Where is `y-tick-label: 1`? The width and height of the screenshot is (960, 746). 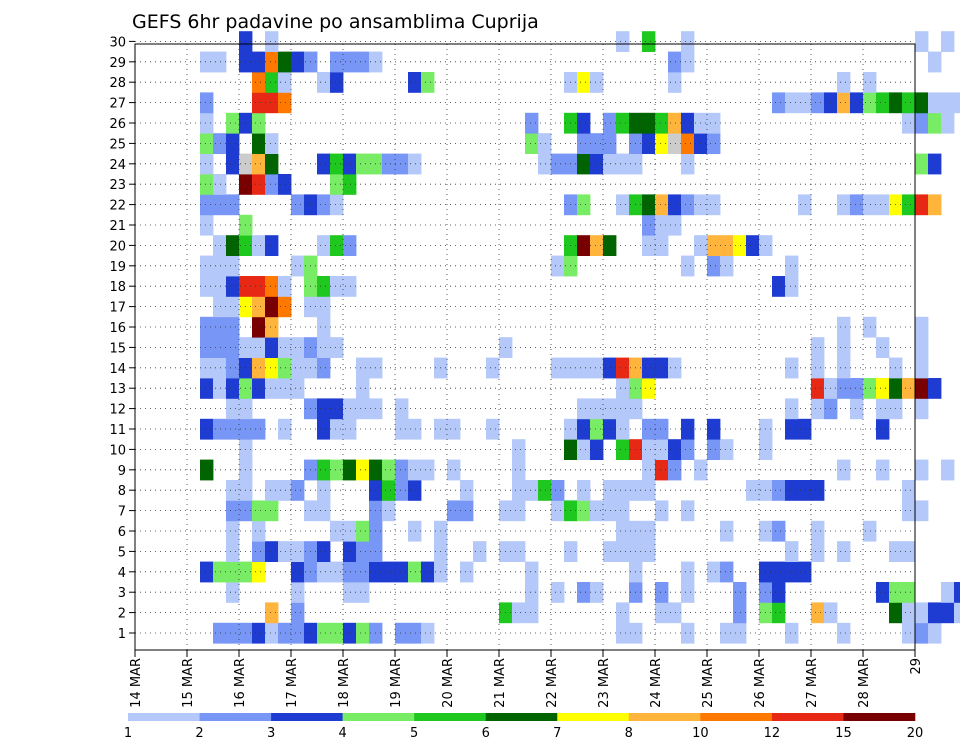
y-tick-label: 1 is located at coordinates (122, 634).